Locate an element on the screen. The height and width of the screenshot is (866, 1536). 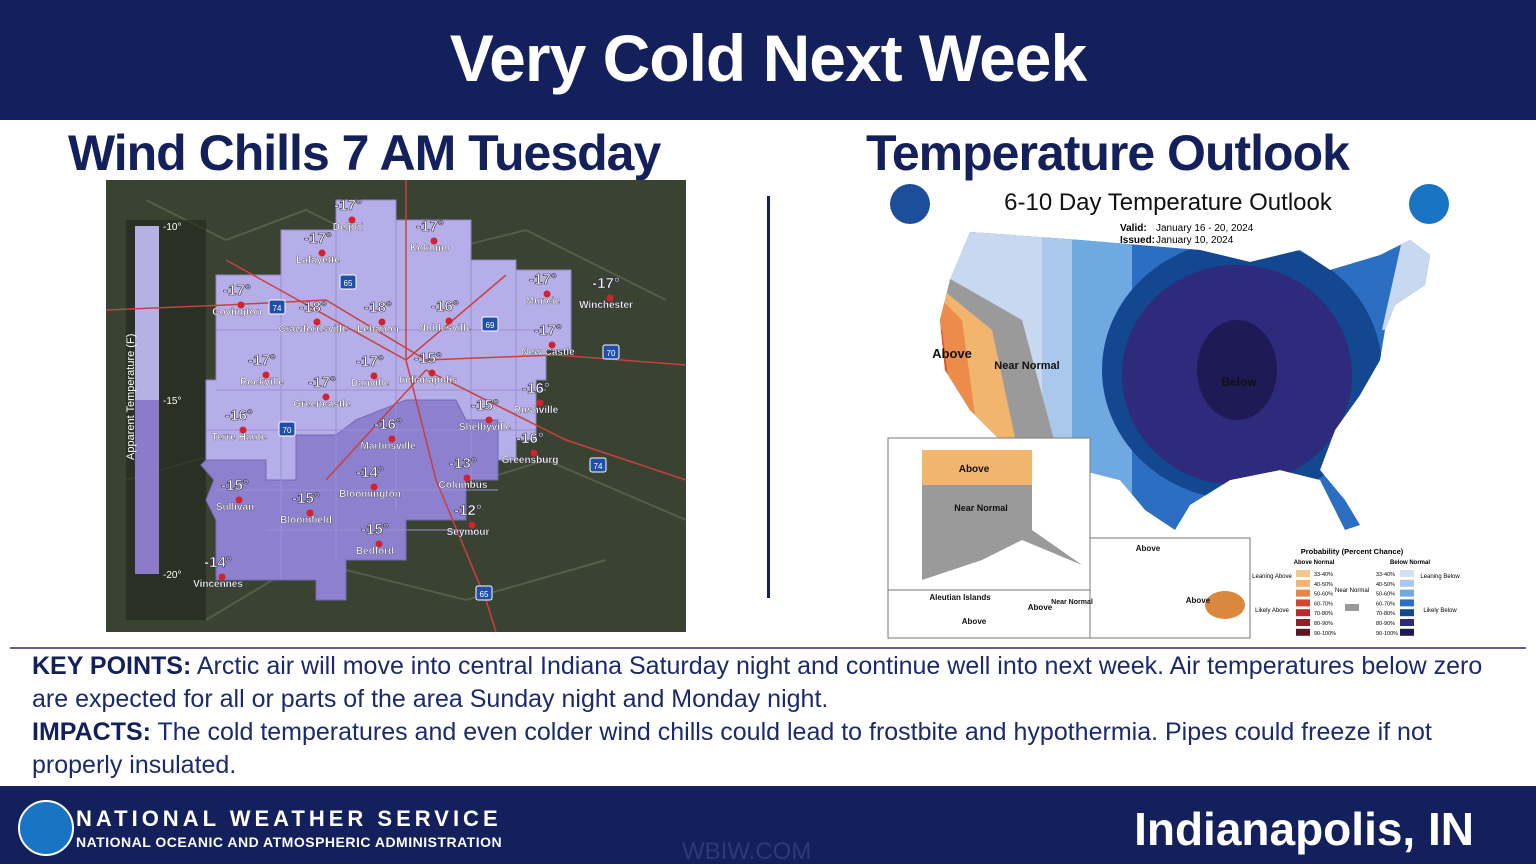
city-name: Rockville is located at coordinates (262, 382).